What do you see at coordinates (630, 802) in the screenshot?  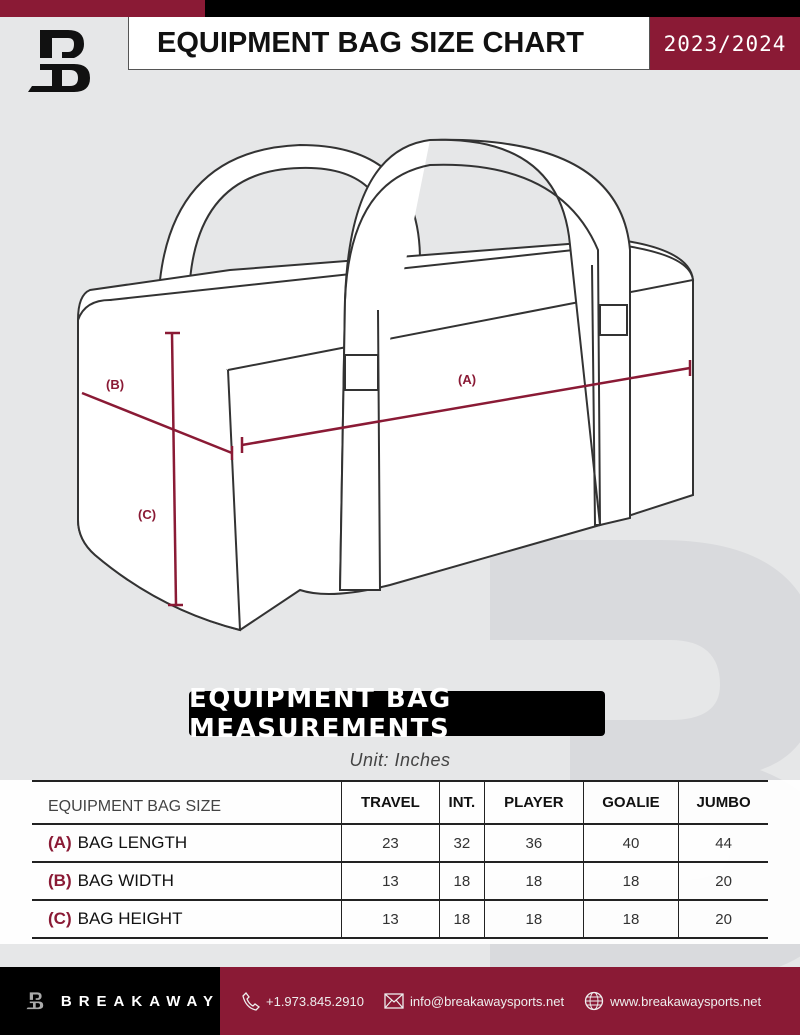 I see `column-header: GOALIE` at bounding box center [630, 802].